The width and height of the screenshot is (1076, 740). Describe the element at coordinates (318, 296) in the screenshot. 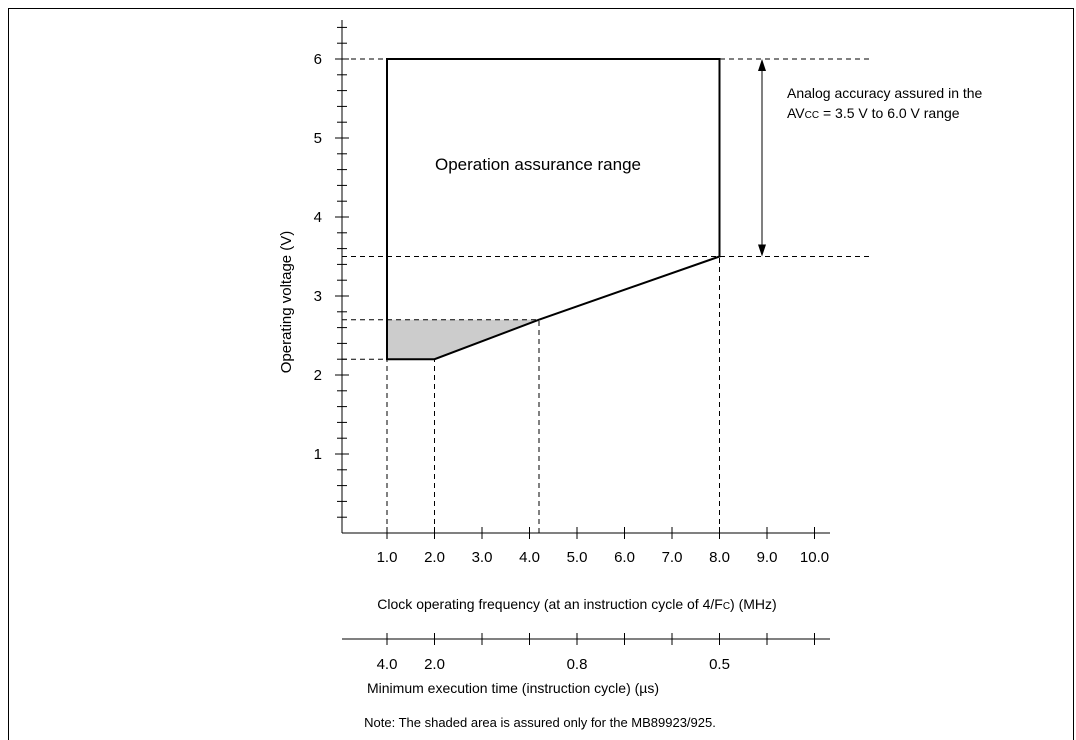

I see `y-tick-label: 3` at that location.